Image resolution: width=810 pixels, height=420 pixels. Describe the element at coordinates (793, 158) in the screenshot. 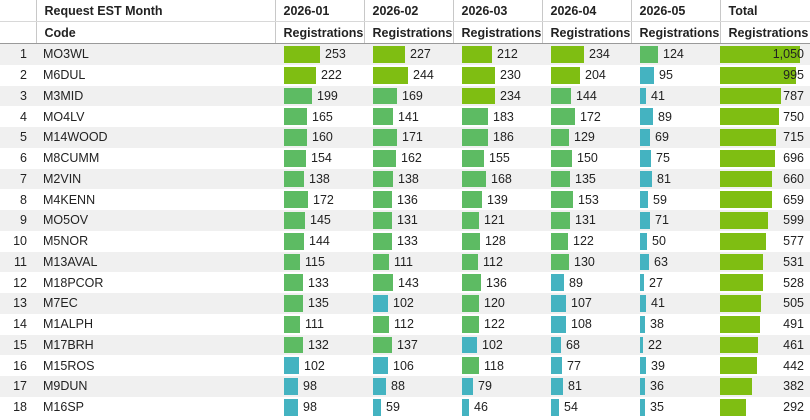

I see `total-value: 696` at that location.